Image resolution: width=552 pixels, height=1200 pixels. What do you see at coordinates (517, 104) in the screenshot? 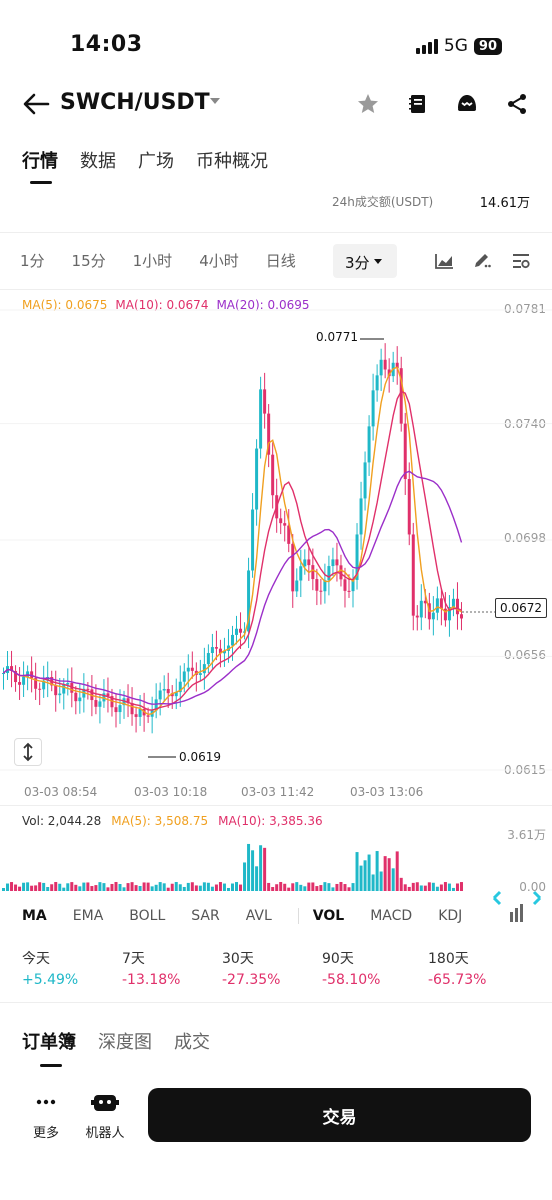
I see `share-icon` at bounding box center [517, 104].